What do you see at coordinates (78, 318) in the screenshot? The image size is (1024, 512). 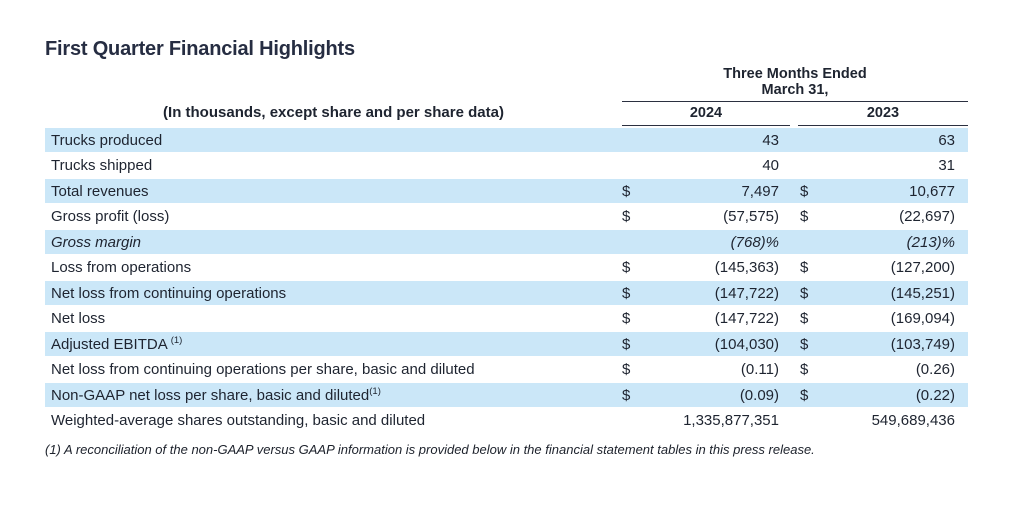 I see `row-label: Net loss` at bounding box center [78, 318].